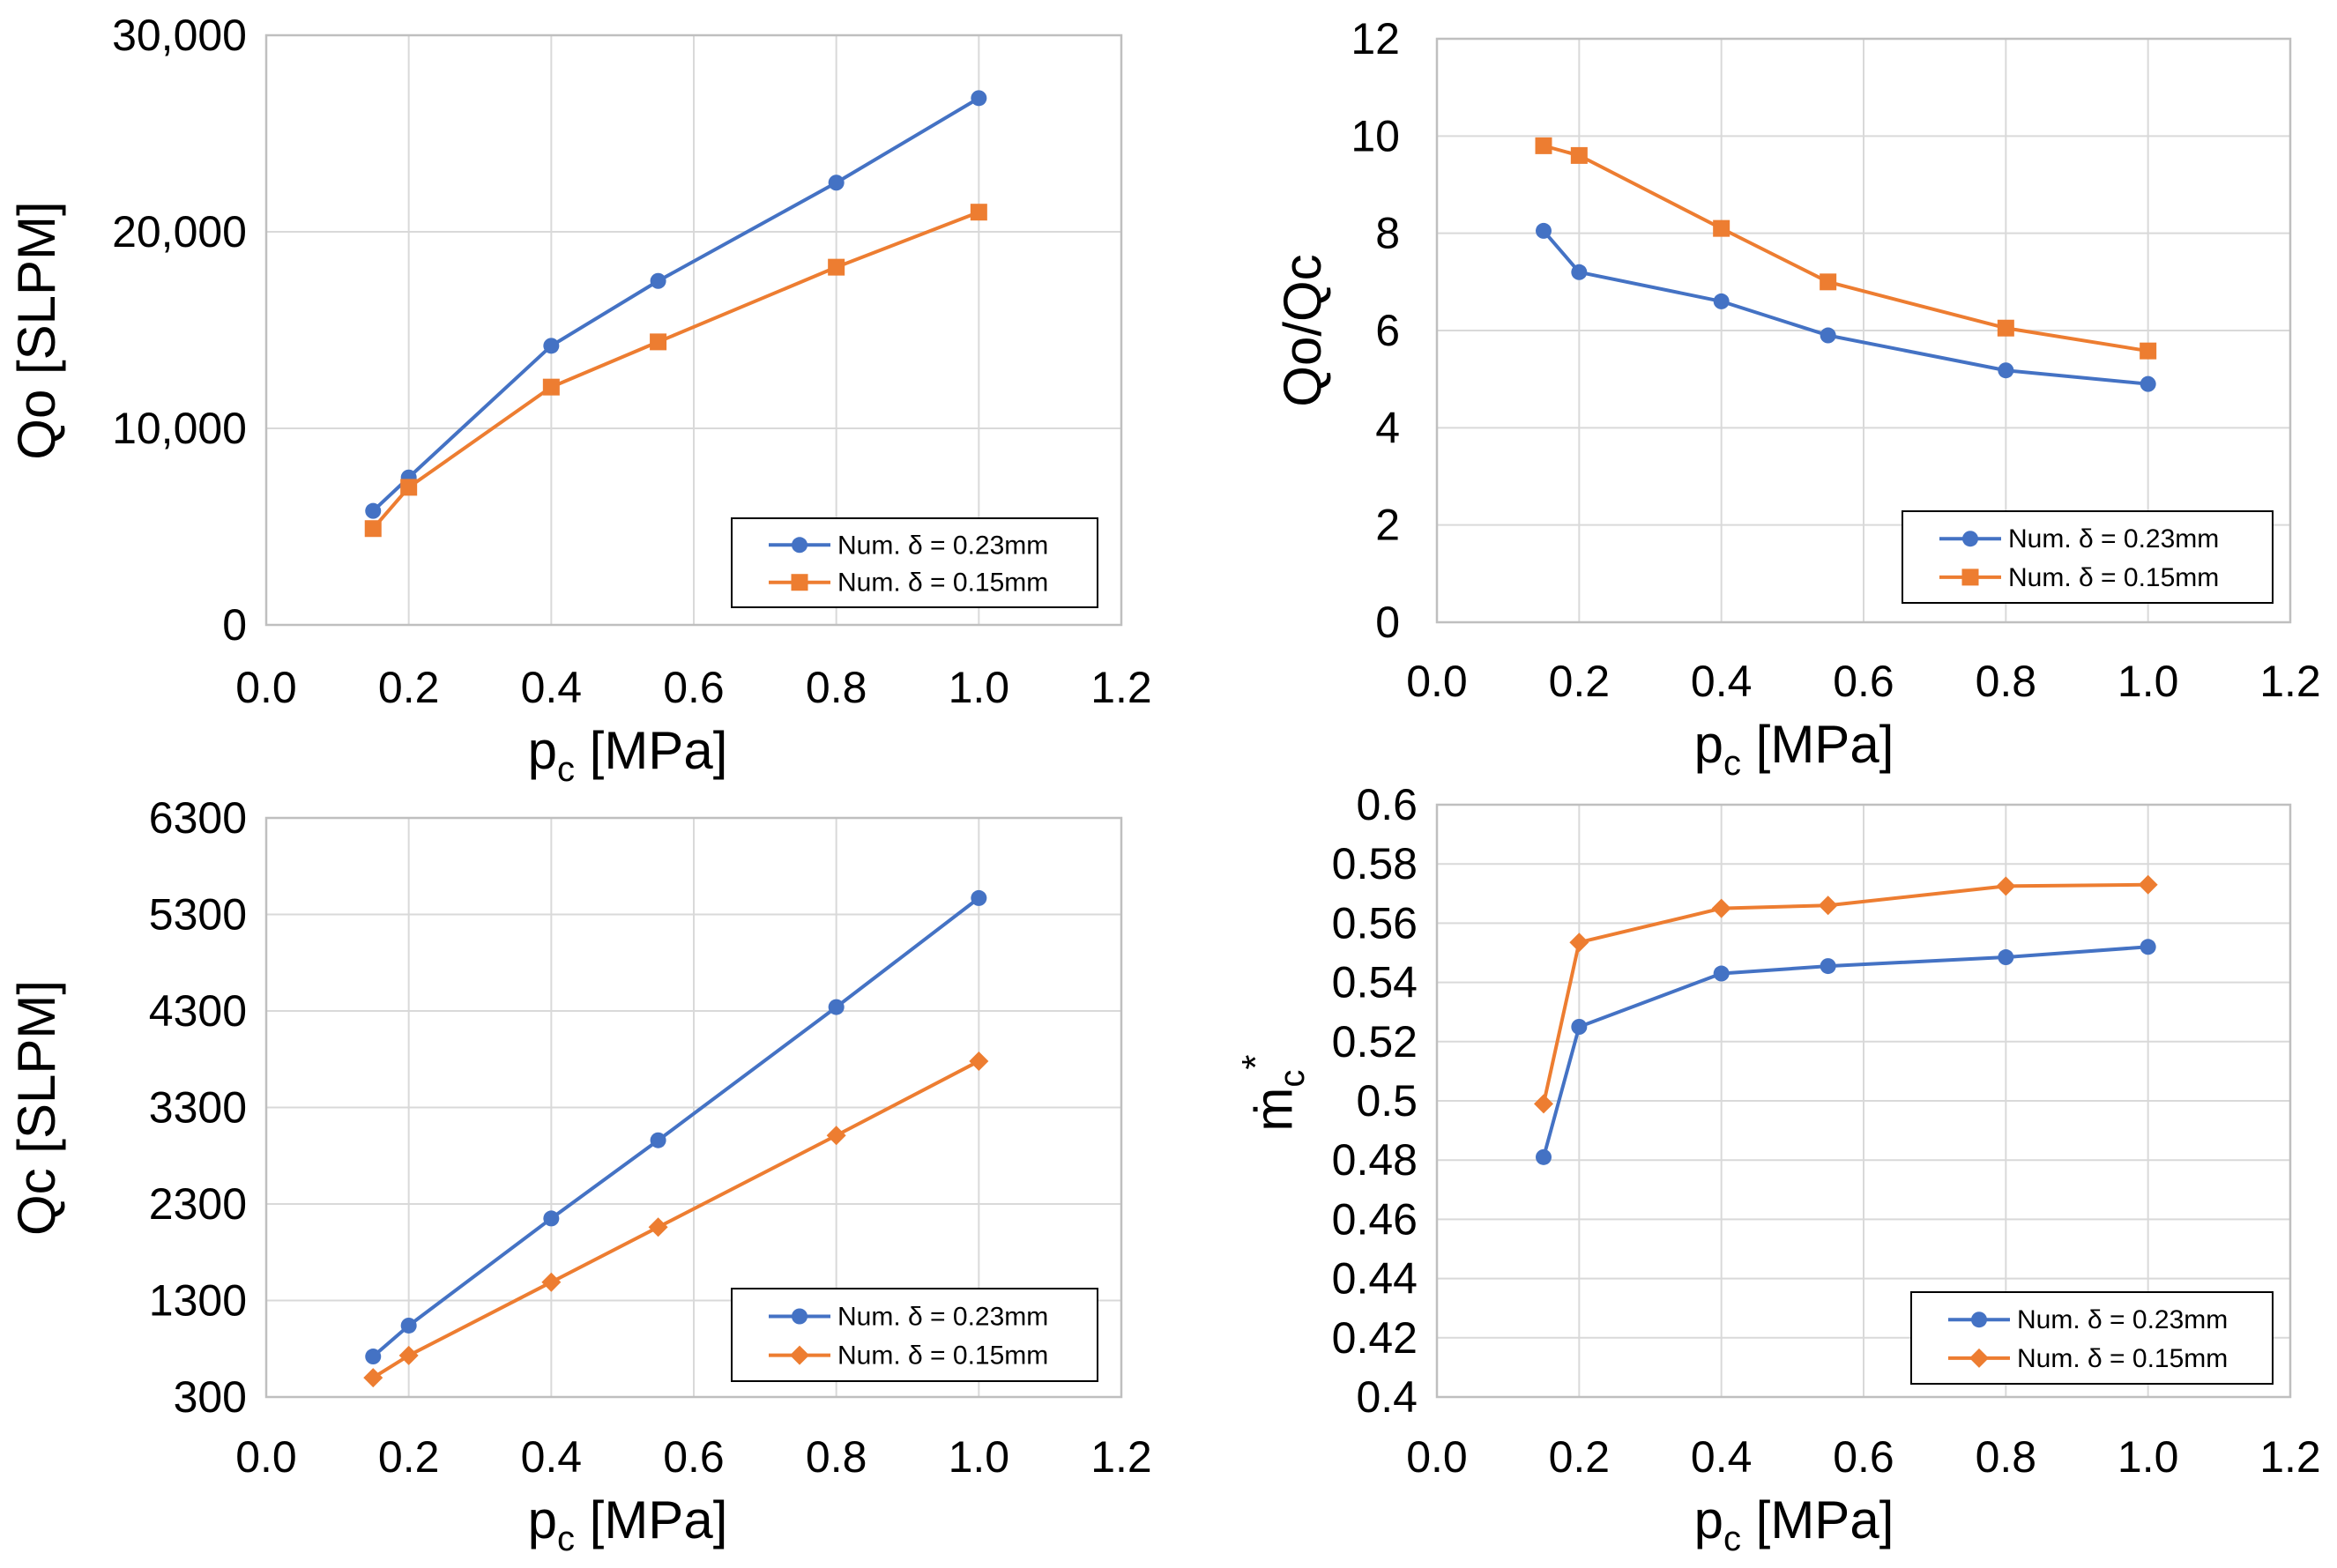 This screenshot has height=1568, width=2337. Describe the element at coordinates (1375, 1338) in the screenshot. I see `y-tick-label: 0.42` at that location.